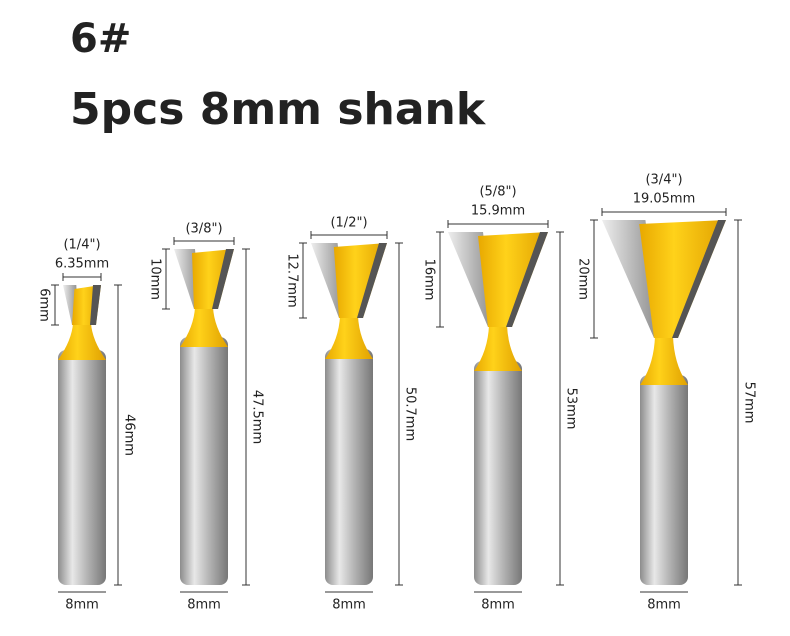 Image resolution: width=790 pixels, height=636 pixels. I want to click on length-label: 57mm, so click(749, 403).